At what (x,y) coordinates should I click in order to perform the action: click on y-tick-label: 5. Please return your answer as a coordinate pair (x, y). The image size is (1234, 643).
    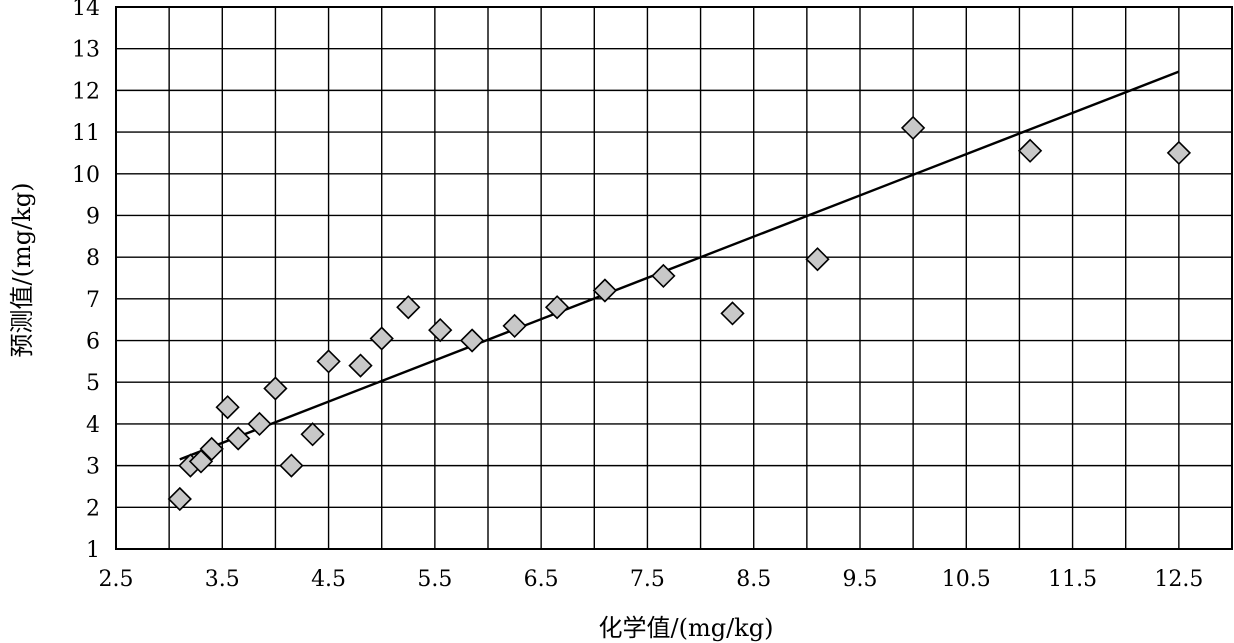
    Looking at the image, I should click on (93, 383).